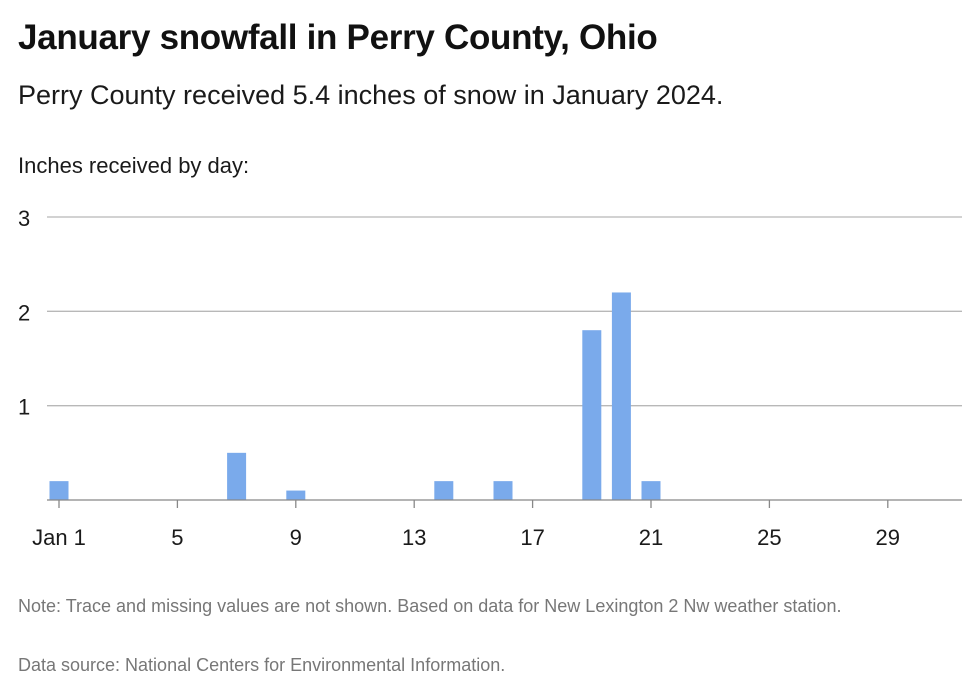  What do you see at coordinates (24, 407) in the screenshot?
I see `y-tick-label: 1` at bounding box center [24, 407].